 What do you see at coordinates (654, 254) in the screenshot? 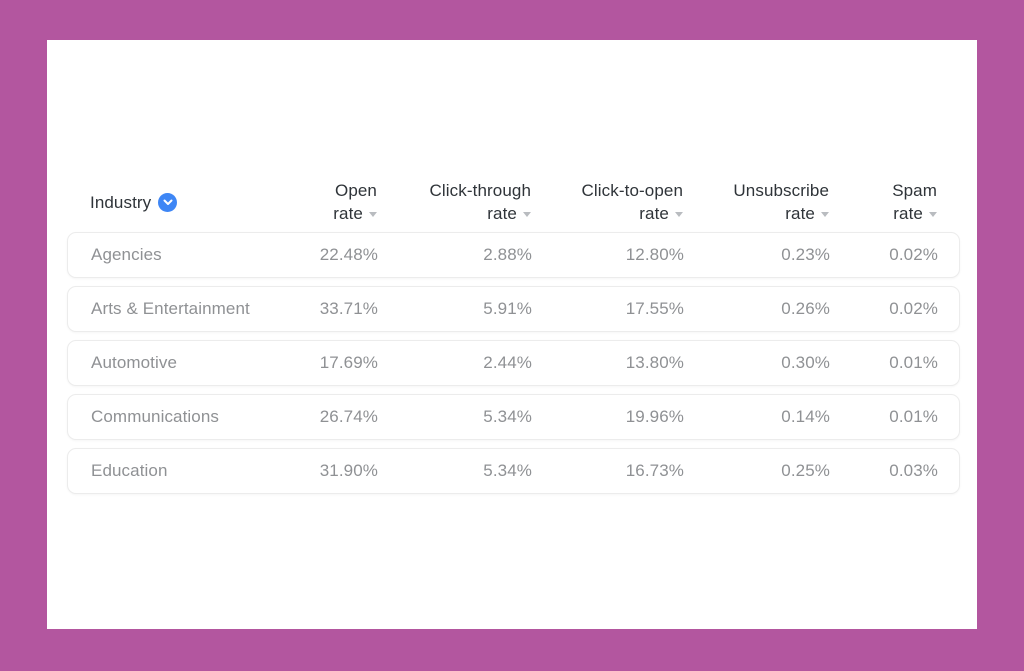
I see `click_to_open_rate-cell: 12.80%` at bounding box center [654, 254].